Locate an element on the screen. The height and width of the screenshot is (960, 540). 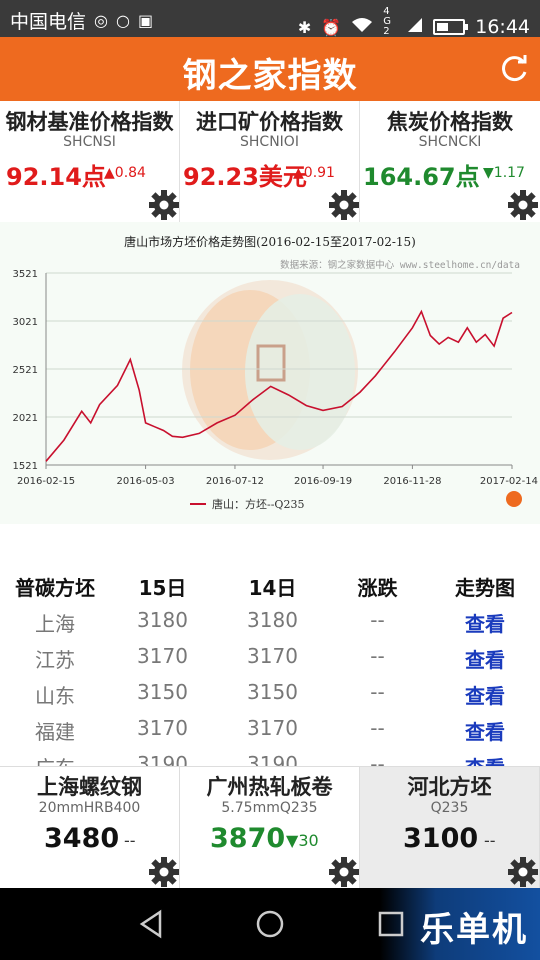
row-day15: 3170 is located at coordinates (162, 656).